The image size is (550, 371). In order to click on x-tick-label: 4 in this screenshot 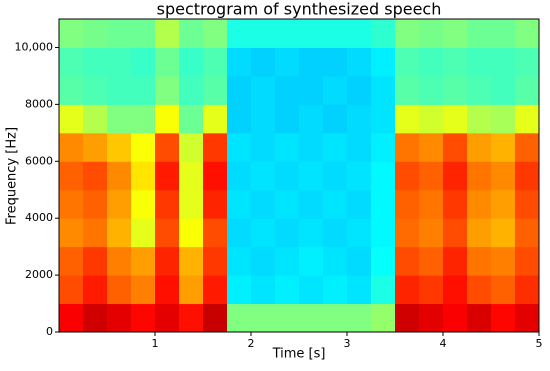, I will do `click(443, 343)`.